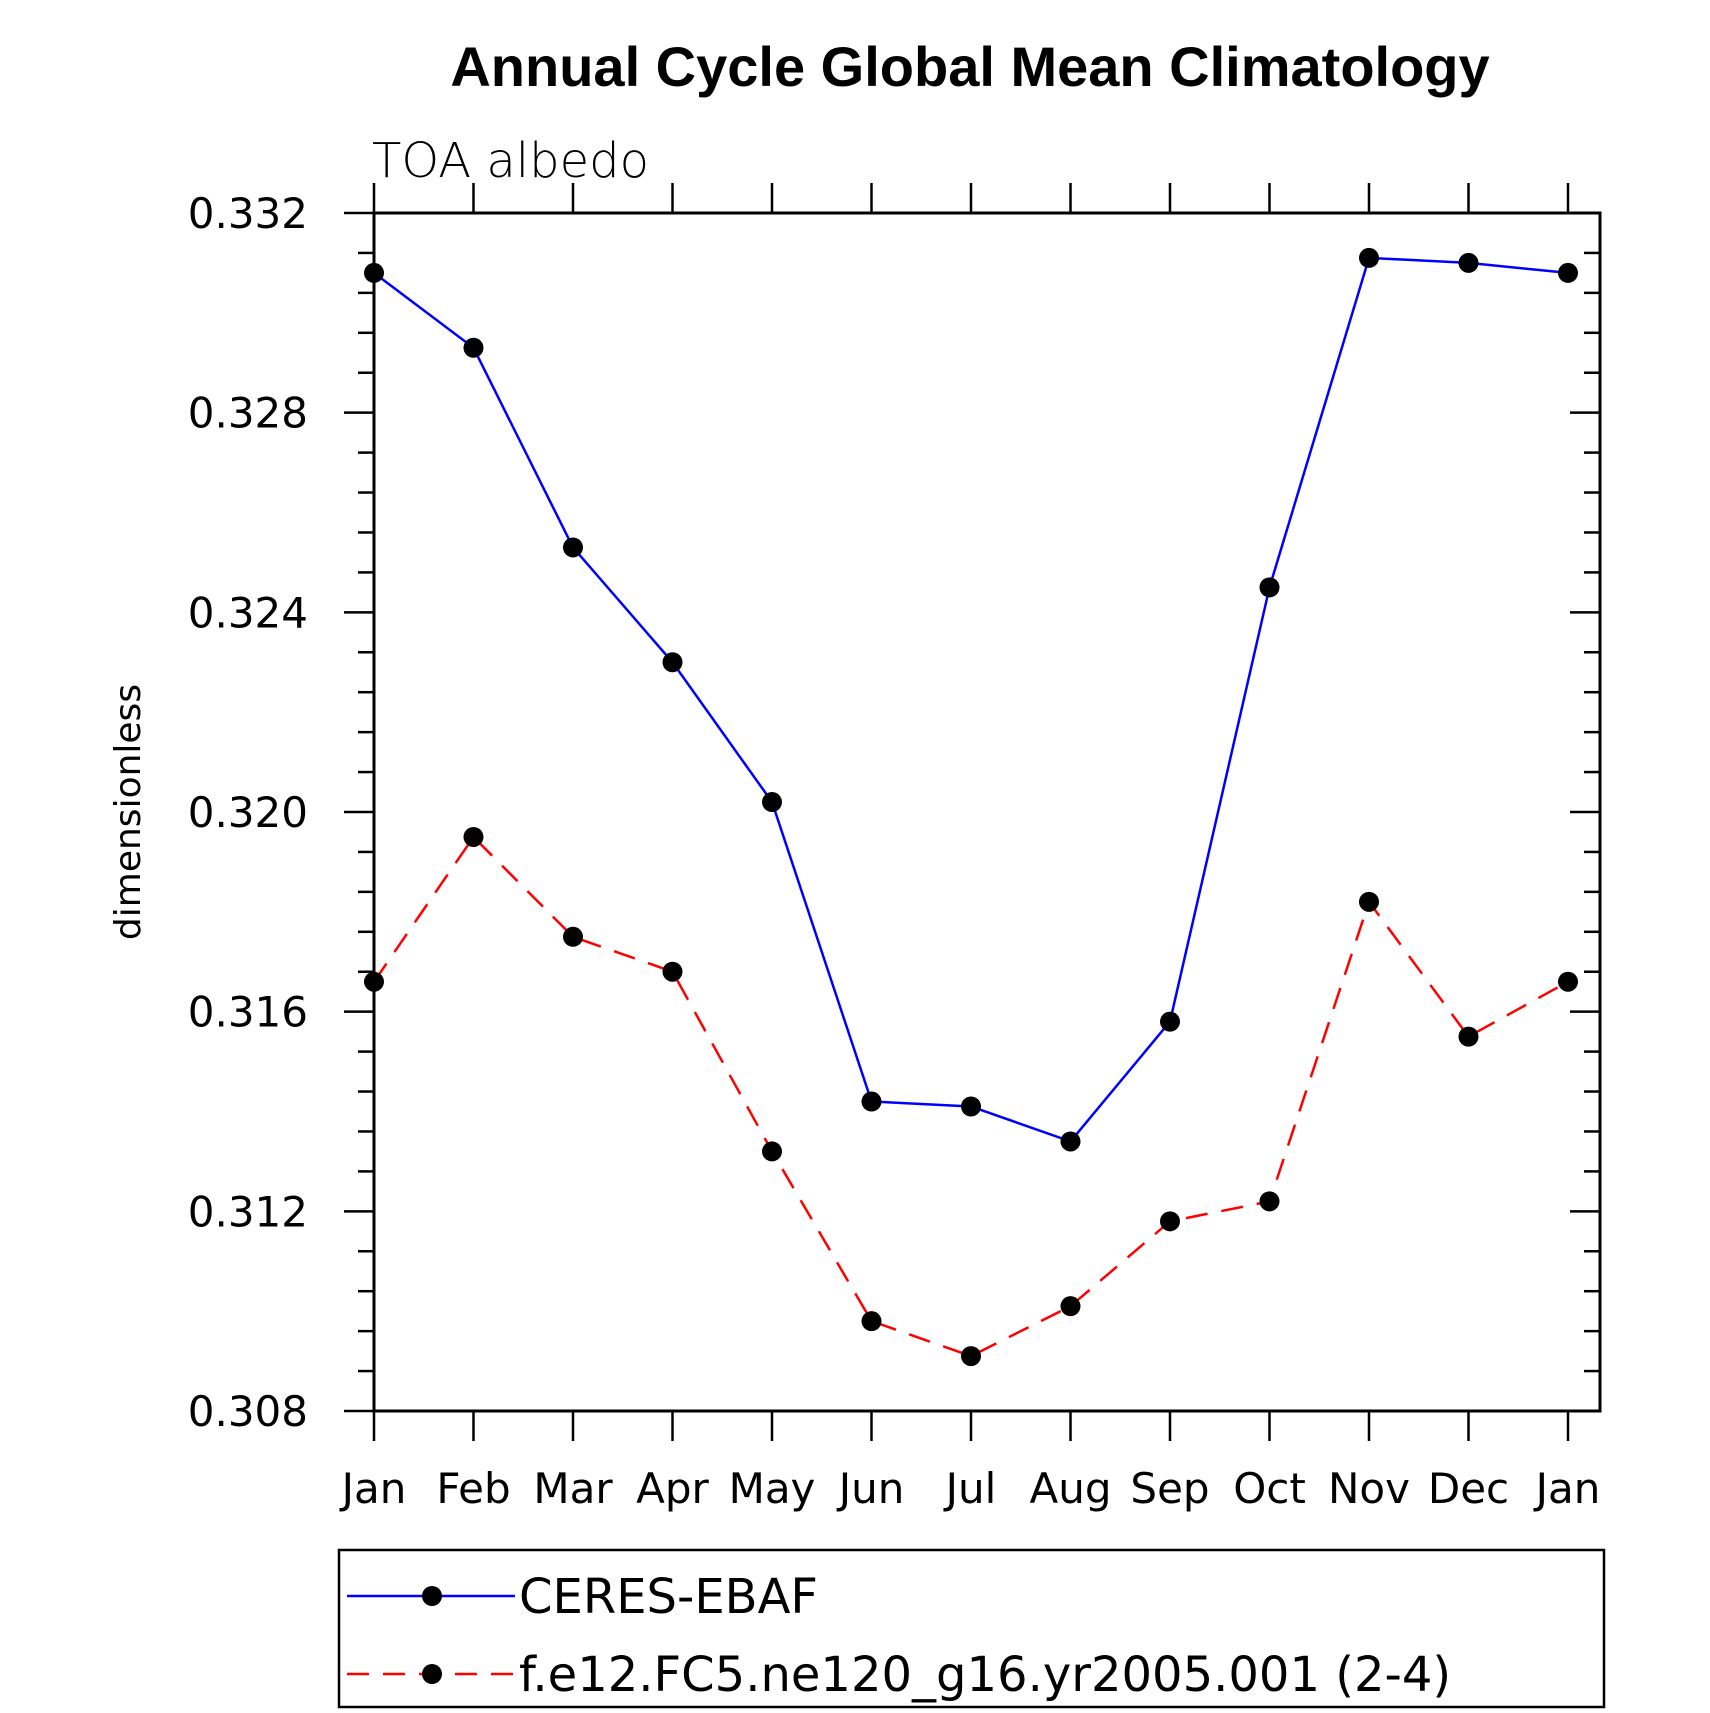 The image size is (1710, 1713). What do you see at coordinates (1070, 1488) in the screenshot?
I see `x-tick-label: Aug` at bounding box center [1070, 1488].